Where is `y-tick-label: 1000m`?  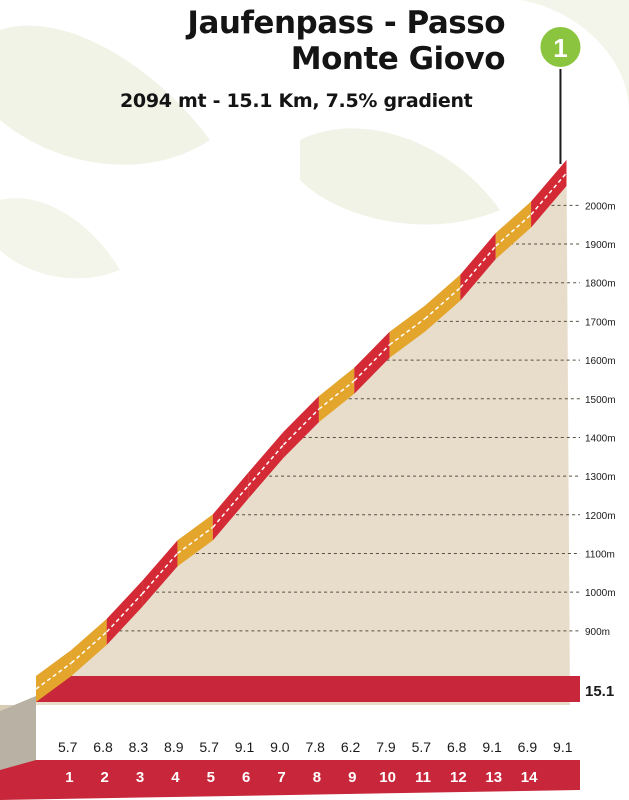
y-tick-label: 1000m is located at coordinates (600, 593).